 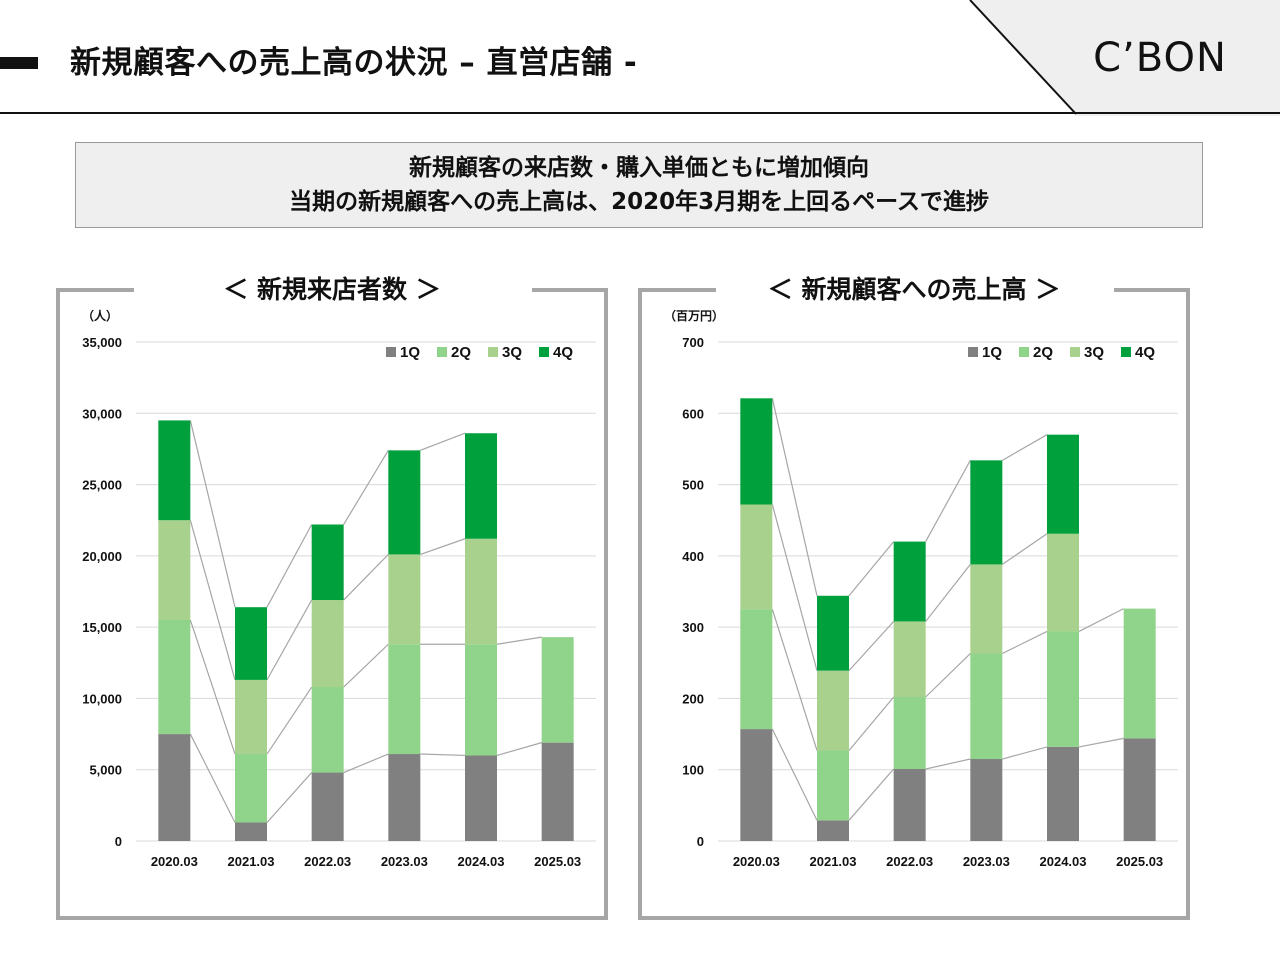 What do you see at coordinates (833, 830) in the screenshot?
I see `bar-1Q-2021.03` at bounding box center [833, 830].